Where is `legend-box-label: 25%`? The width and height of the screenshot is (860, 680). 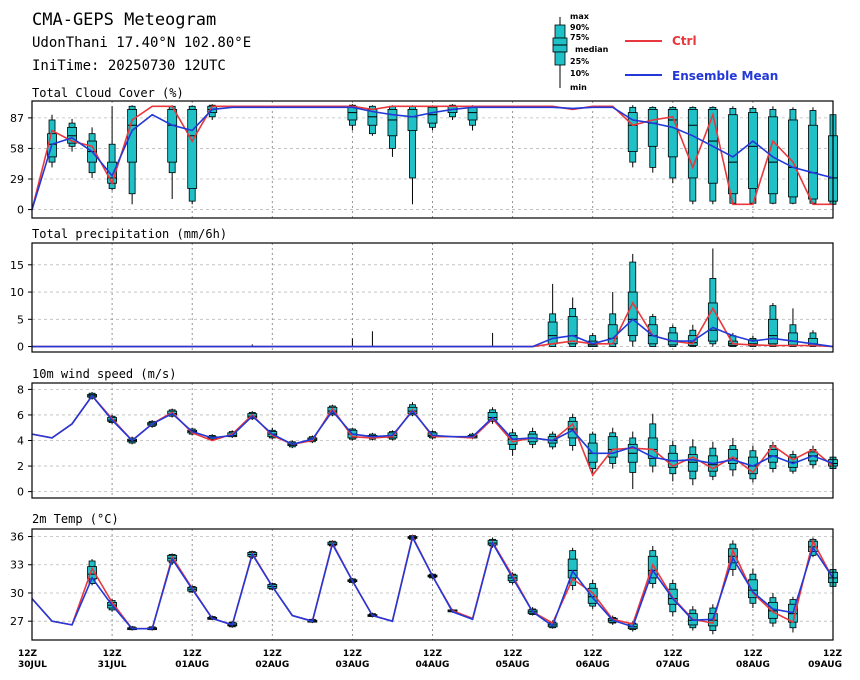 legend-box-label: 25% is located at coordinates (579, 61).